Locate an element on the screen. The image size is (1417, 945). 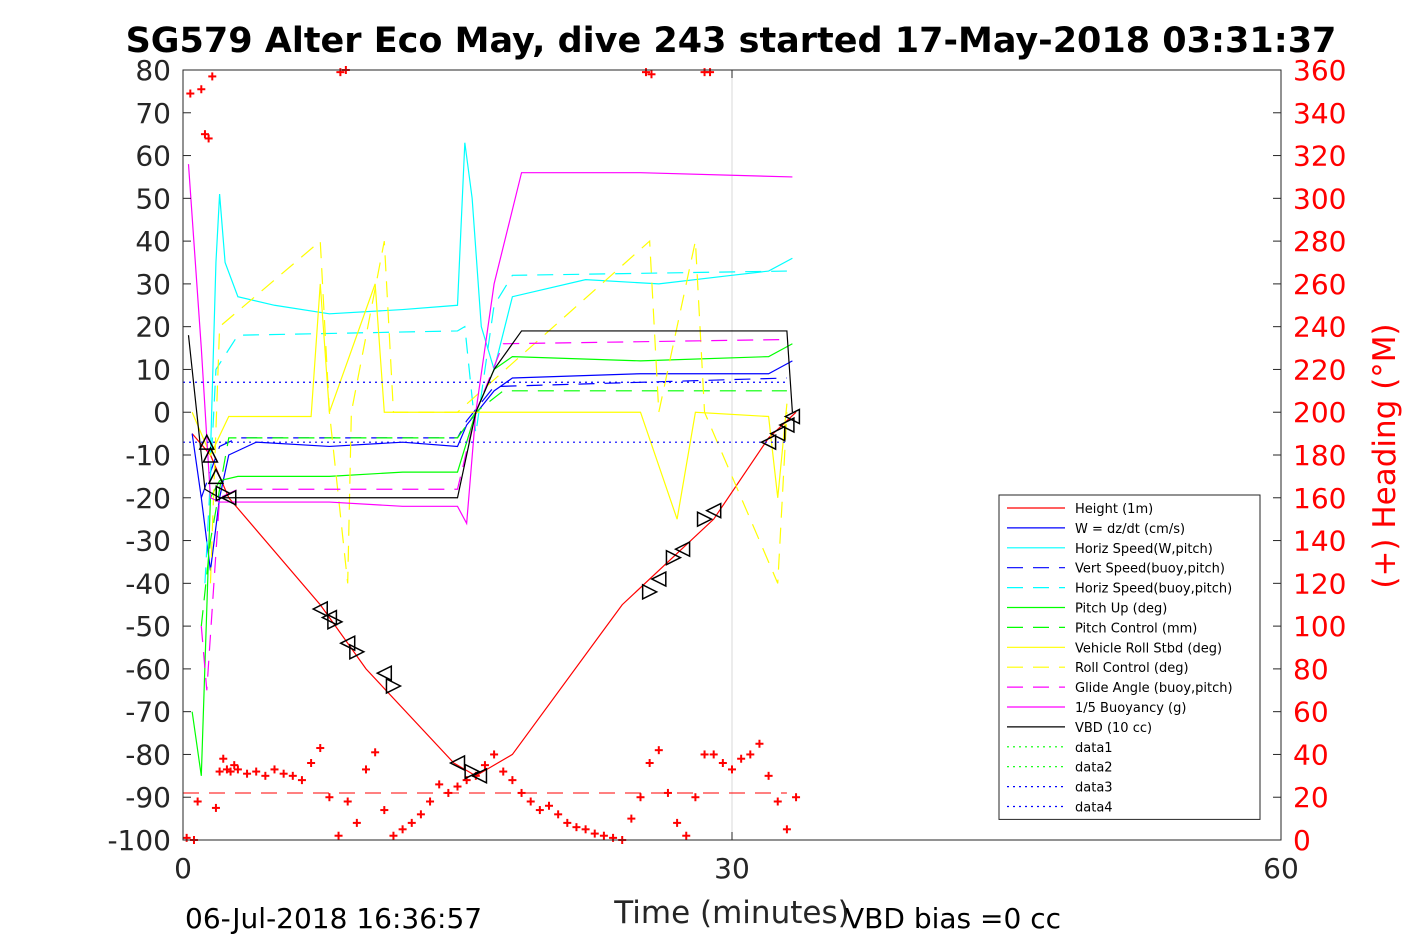
legend-entry: Glide Angle (buoy,pitch) is located at coordinates (1154, 688).